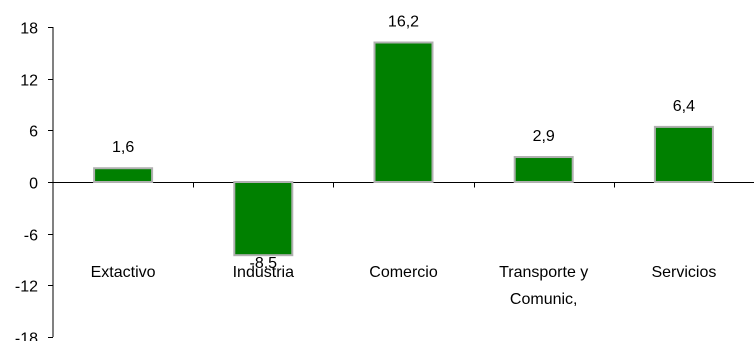 This screenshot has width=754, height=341. I want to click on category-label: Transporte y, so click(543, 272).